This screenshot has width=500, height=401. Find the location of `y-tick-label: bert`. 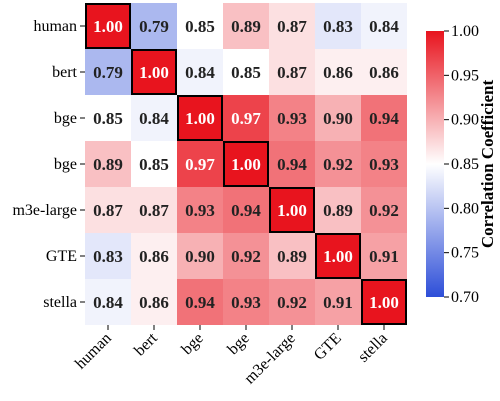

y-tick-label: bert is located at coordinates (64, 72).